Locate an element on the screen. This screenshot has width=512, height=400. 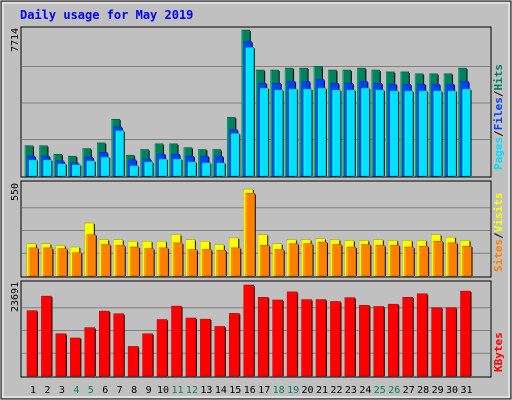
bar-sites-day4-body is located at coordinates (77, 264).